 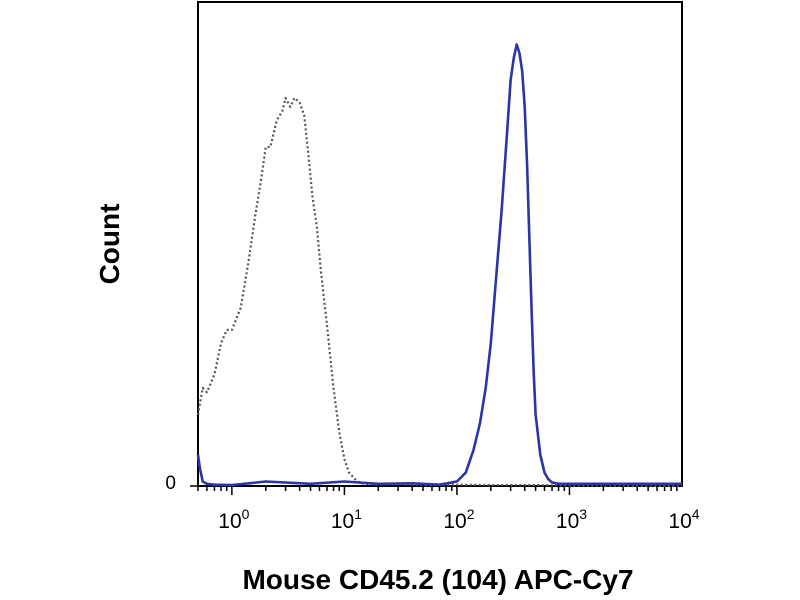 What do you see at coordinates (571, 519) in the screenshot?
I see `x-tick-label: 10³` at bounding box center [571, 519].